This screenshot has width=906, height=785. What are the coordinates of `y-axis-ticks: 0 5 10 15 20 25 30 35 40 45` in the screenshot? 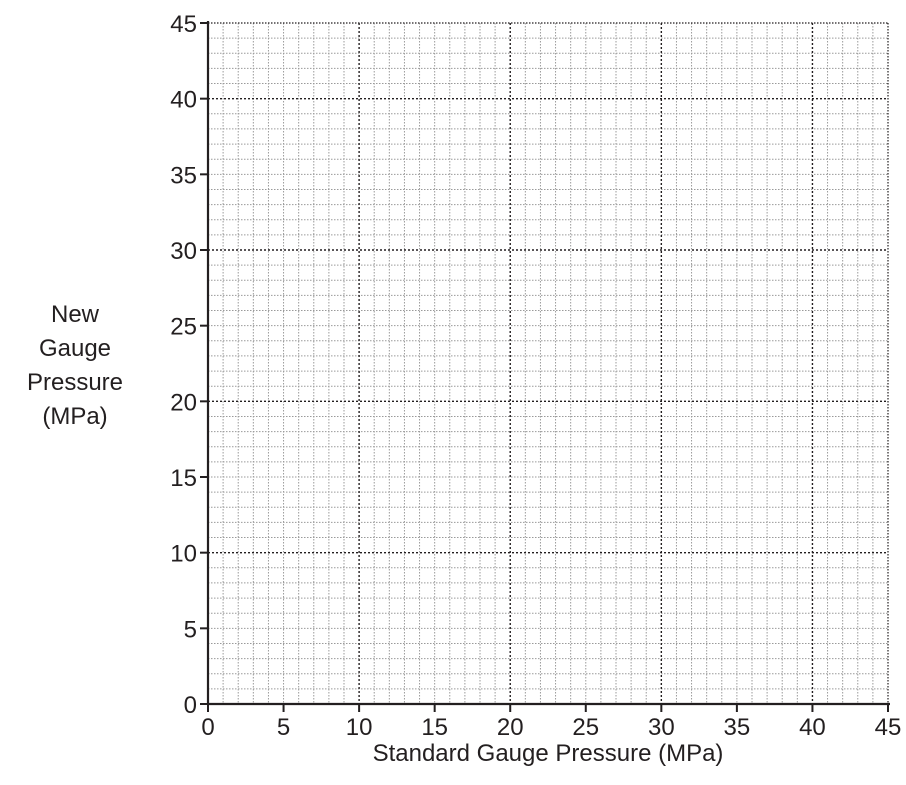 It's located at (189, 365).